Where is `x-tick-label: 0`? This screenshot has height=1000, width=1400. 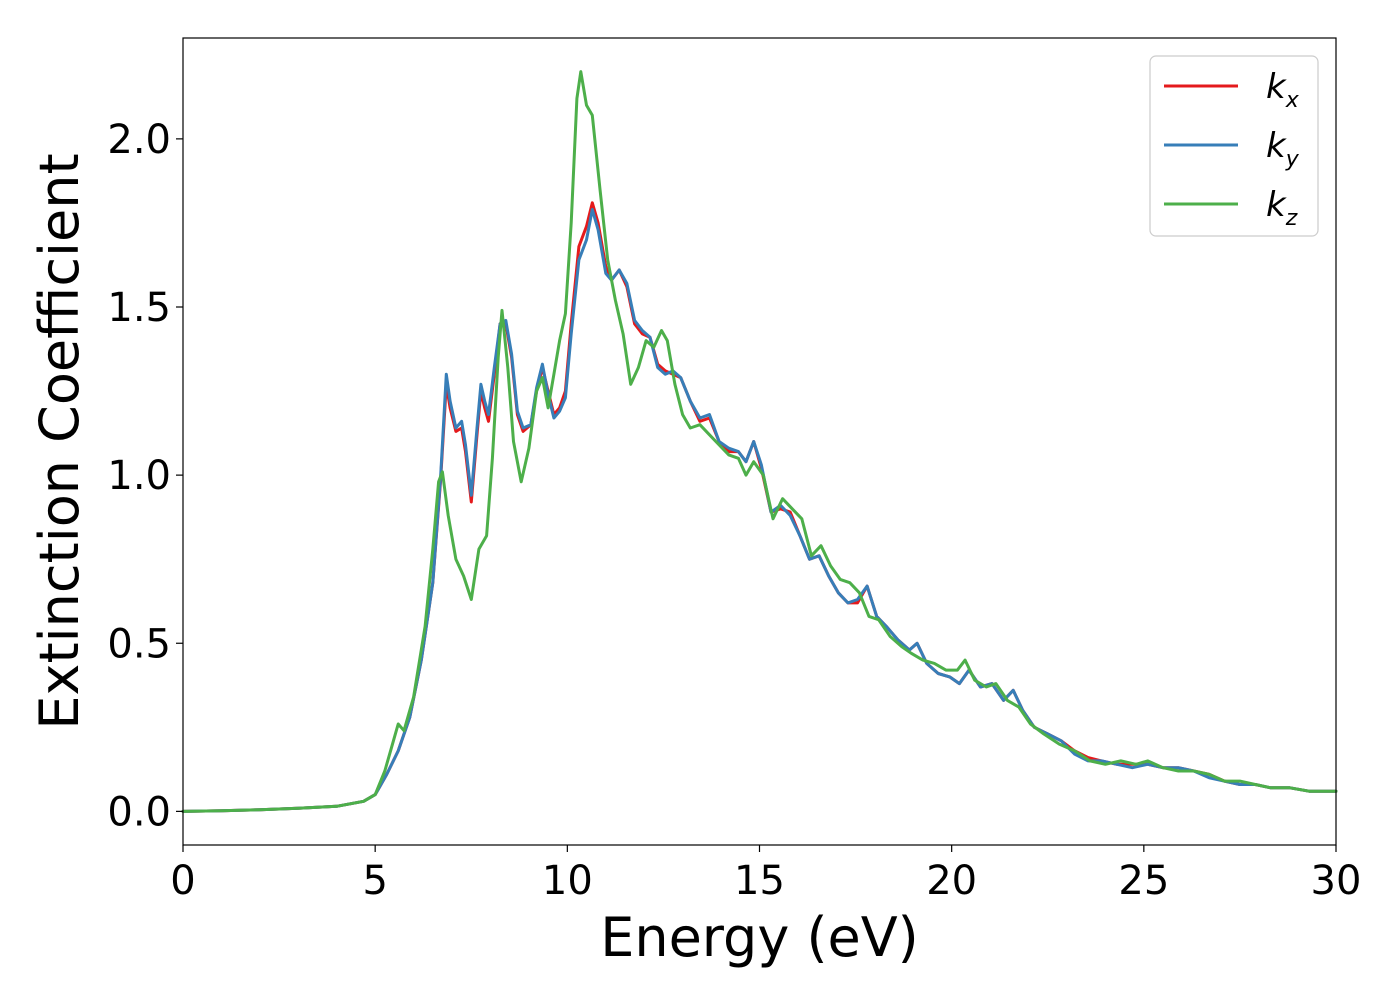 x-tick-label: 0 is located at coordinates (182, 881).